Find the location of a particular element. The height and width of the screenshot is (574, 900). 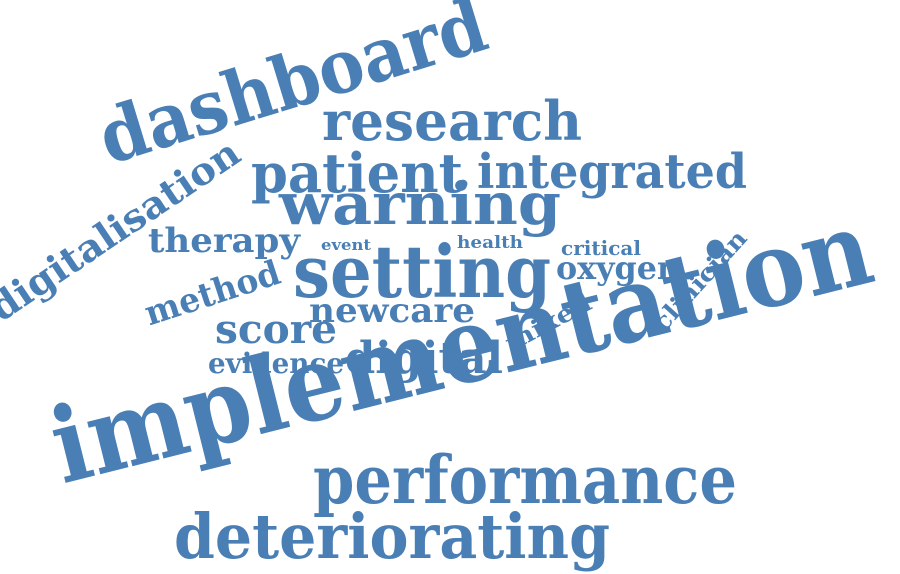

word-health: health is located at coordinates (490, 243).